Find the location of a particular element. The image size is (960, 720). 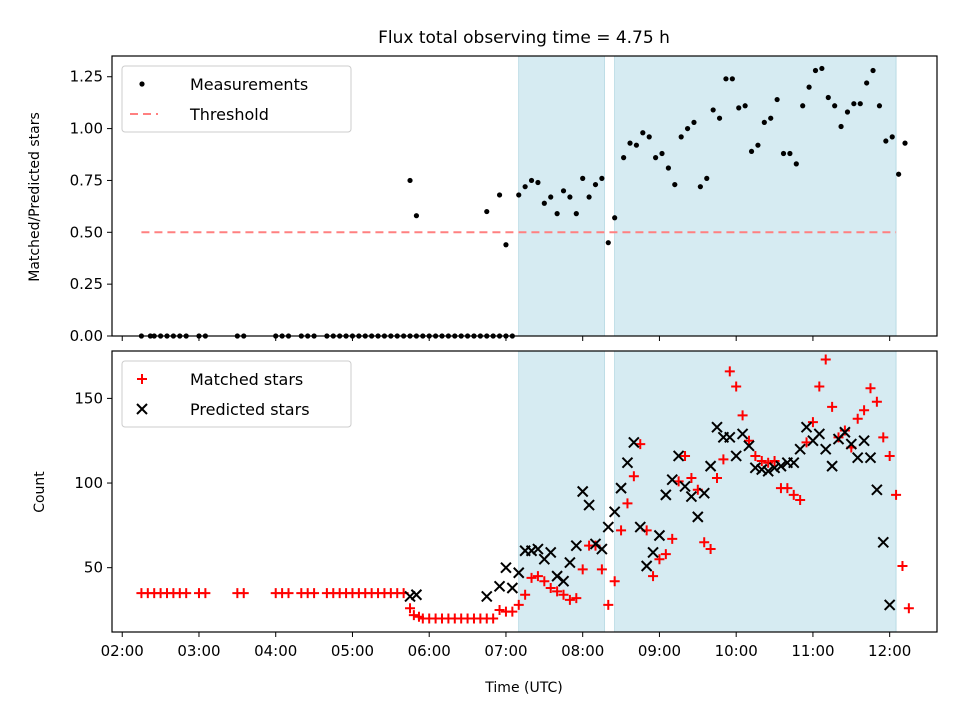

legend-label: Threshold is located at coordinates (229, 114).